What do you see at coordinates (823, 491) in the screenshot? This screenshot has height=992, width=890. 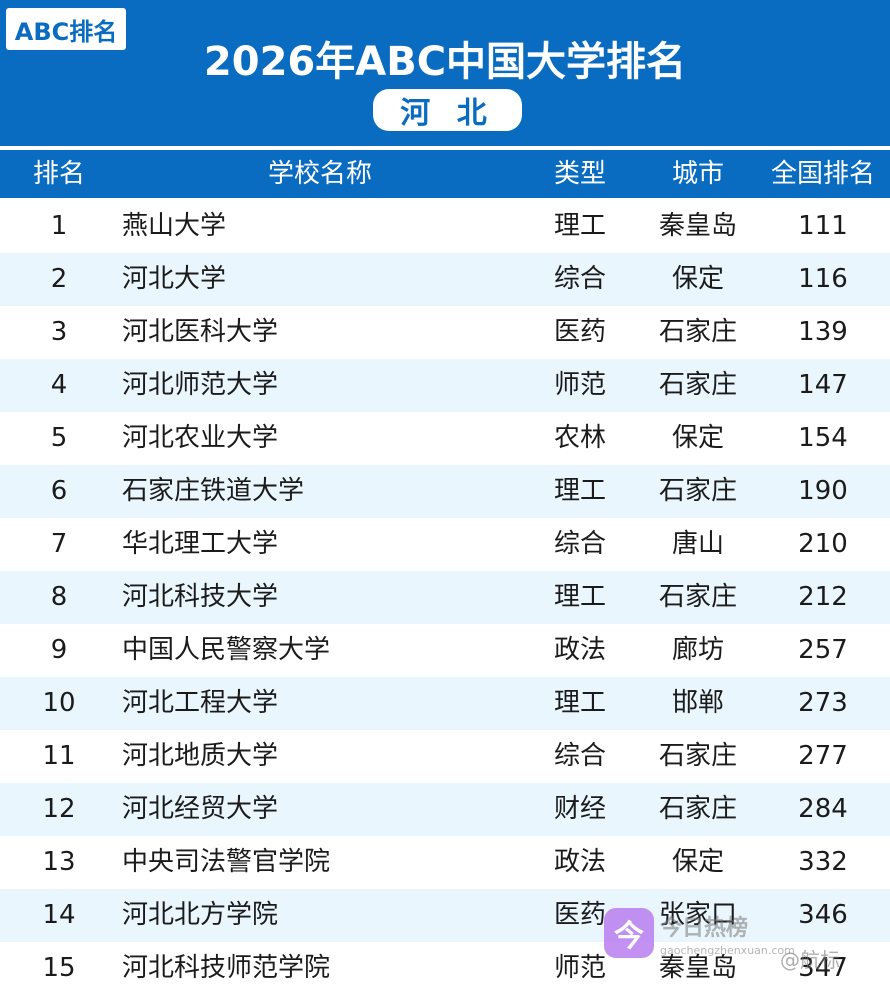 I see `national-rank-cell: 190` at bounding box center [823, 491].